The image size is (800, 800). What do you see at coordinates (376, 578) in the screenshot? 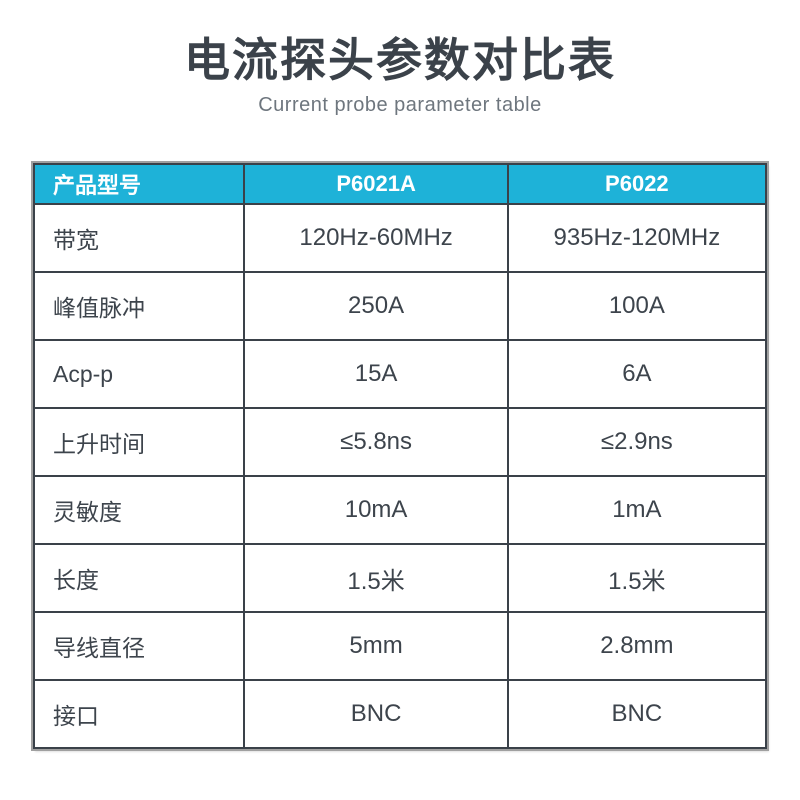
I see `value-p6021a: 1.5米` at bounding box center [376, 578].